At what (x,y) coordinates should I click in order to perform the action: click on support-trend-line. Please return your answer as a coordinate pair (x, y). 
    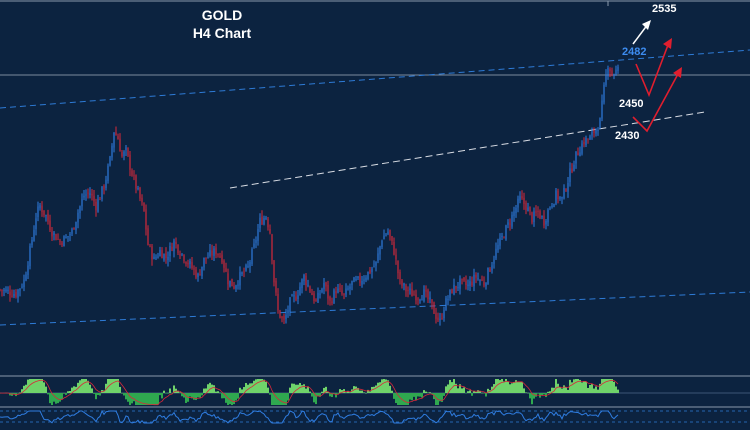
    Looking at the image, I should click on (467, 150).